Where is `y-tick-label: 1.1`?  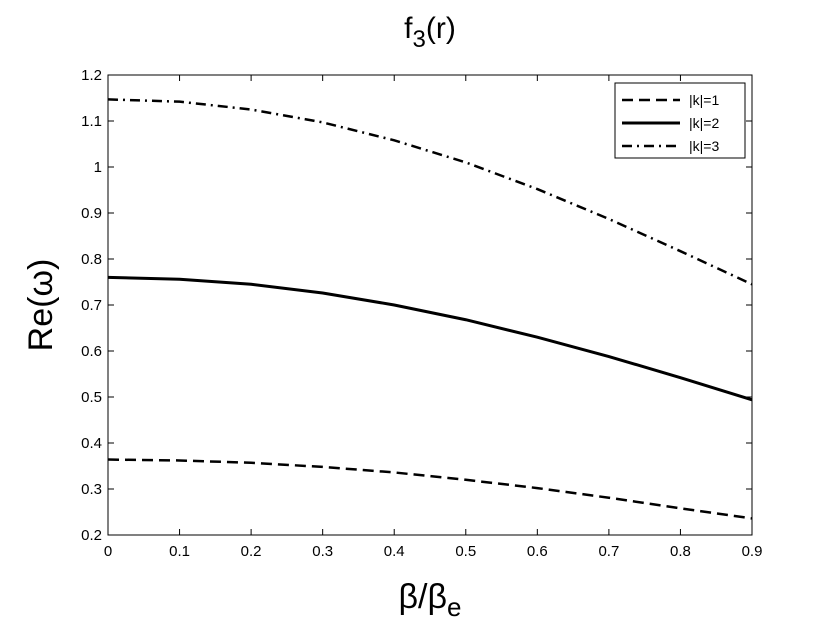
y-tick-label: 1.1 is located at coordinates (91, 121).